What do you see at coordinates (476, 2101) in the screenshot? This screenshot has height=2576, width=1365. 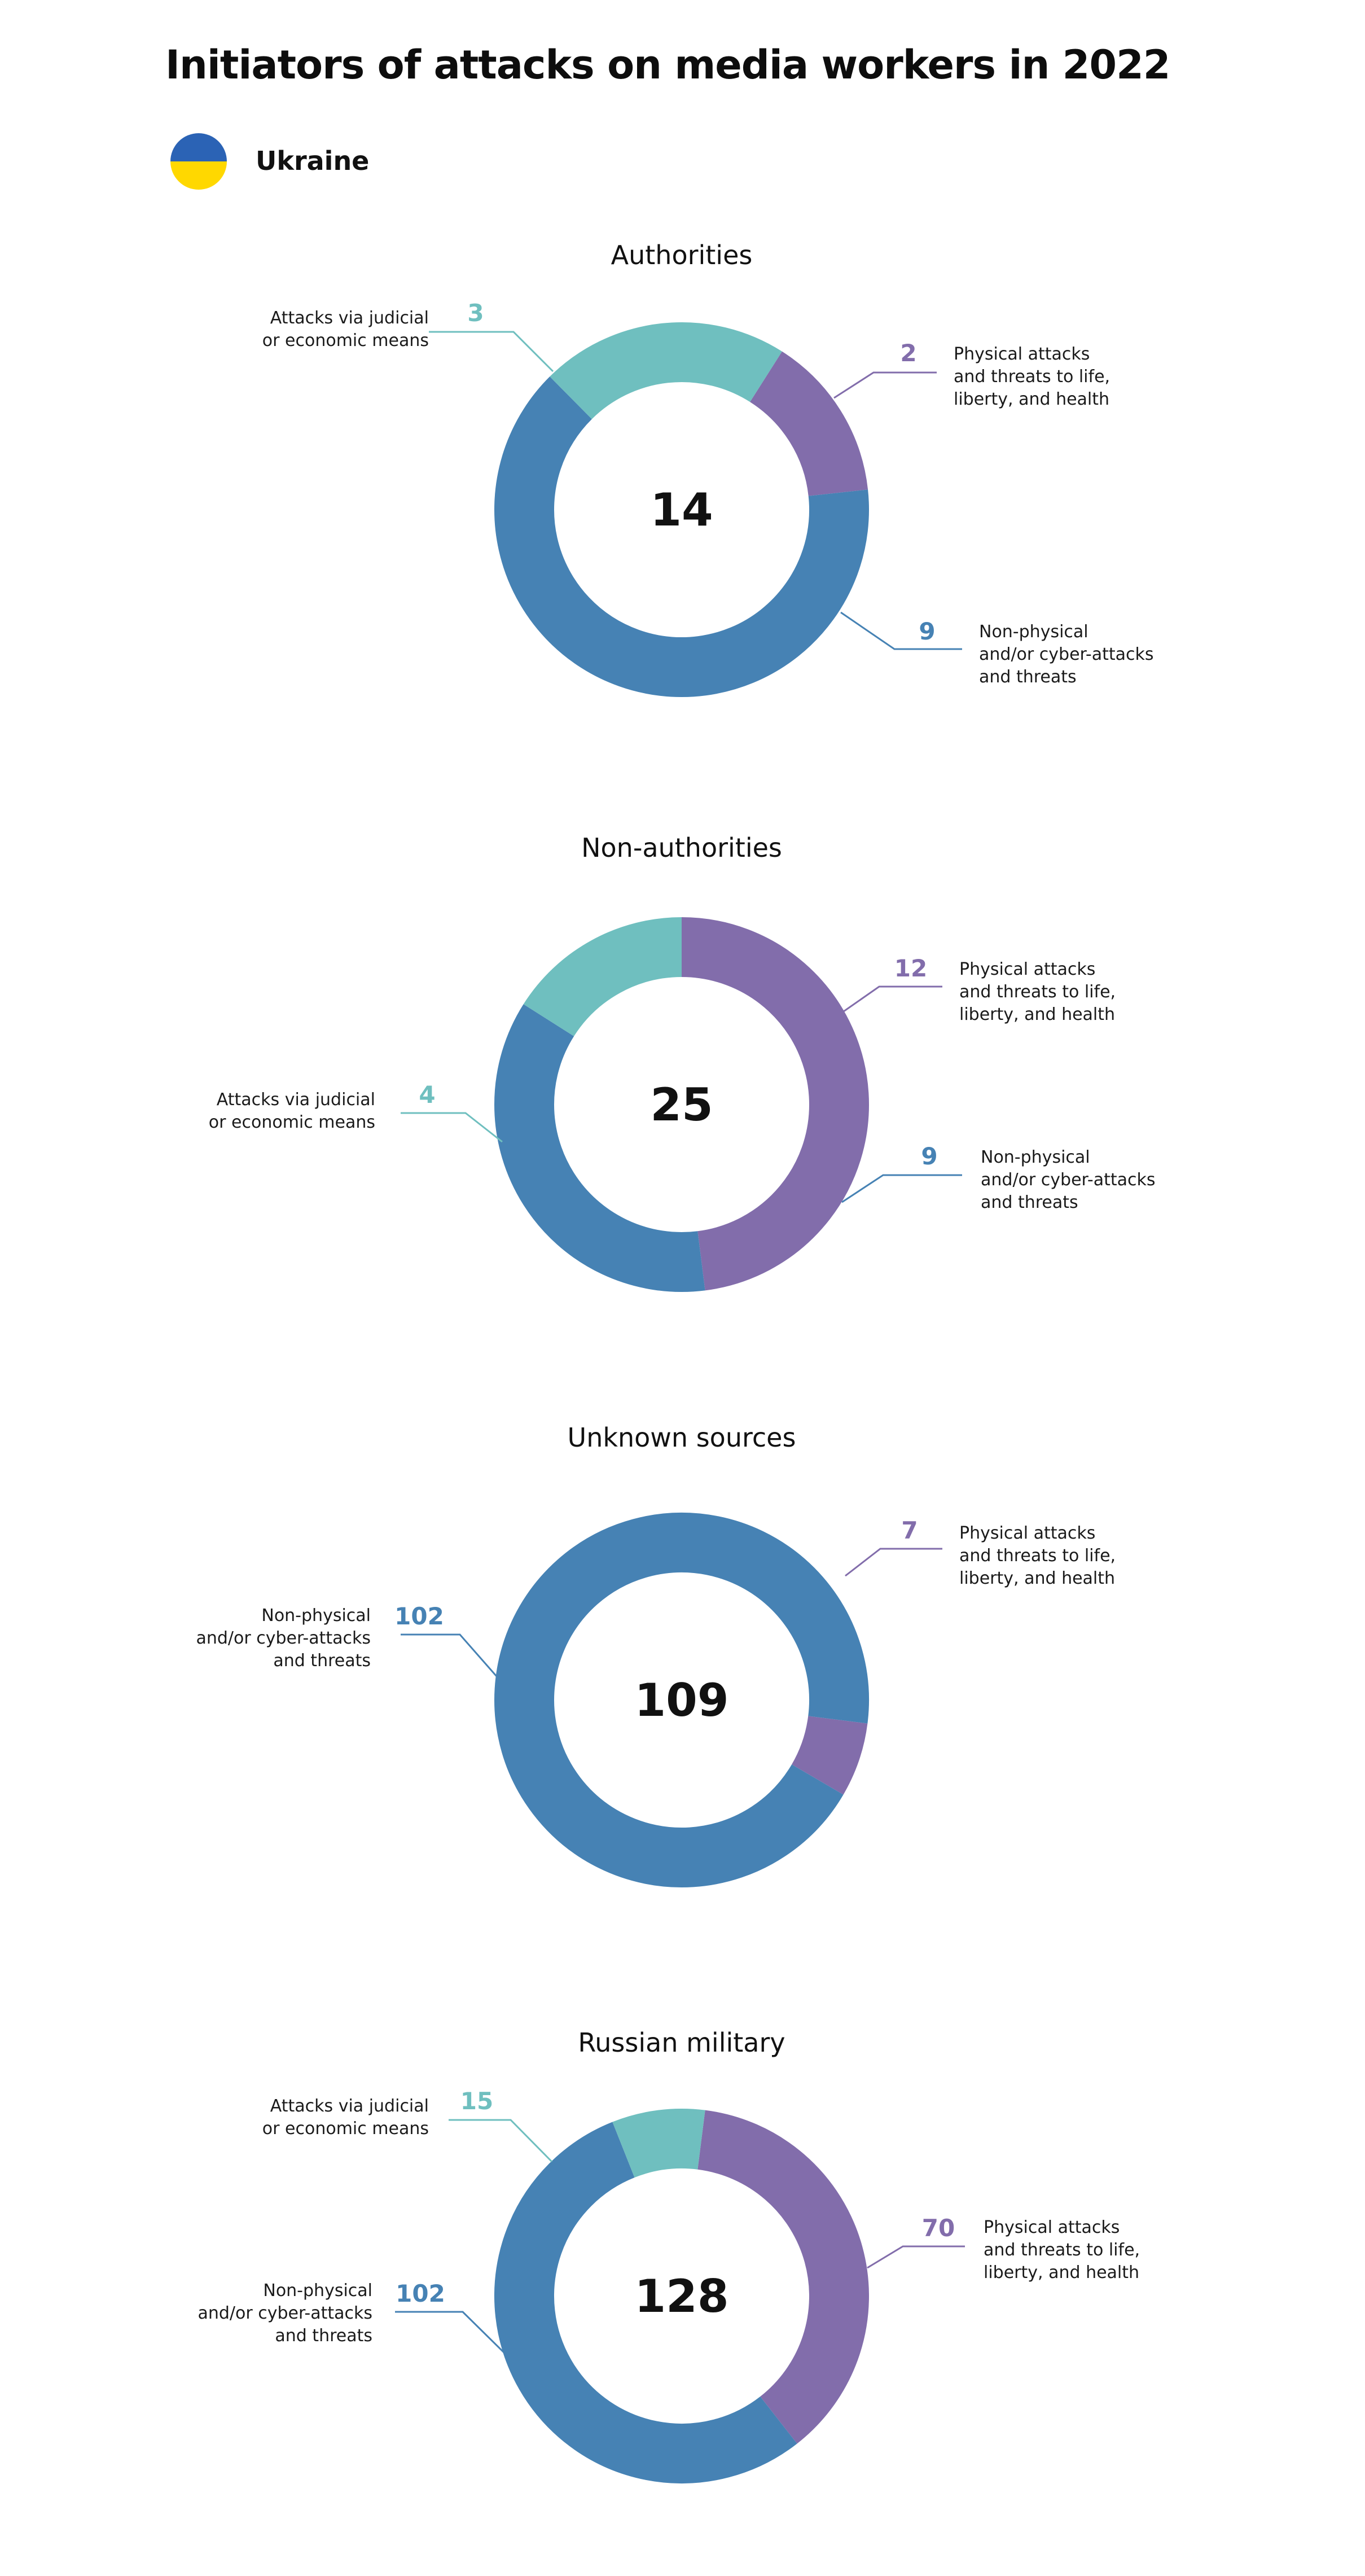 I see `value-label-judicial: 15` at bounding box center [476, 2101].